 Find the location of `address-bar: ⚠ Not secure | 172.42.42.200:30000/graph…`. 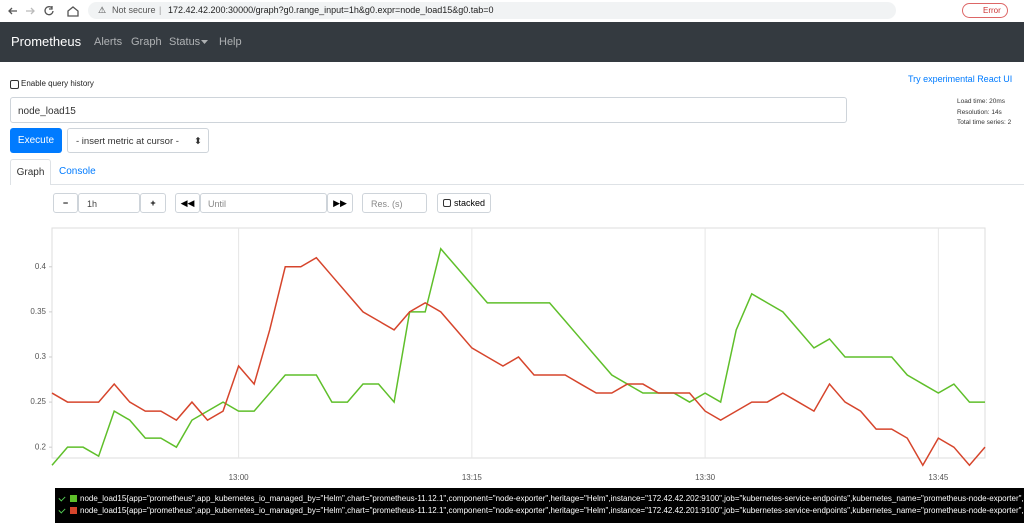

address-bar: ⚠ Not secure | 172.42.42.200:30000/graph… is located at coordinates (492, 10).